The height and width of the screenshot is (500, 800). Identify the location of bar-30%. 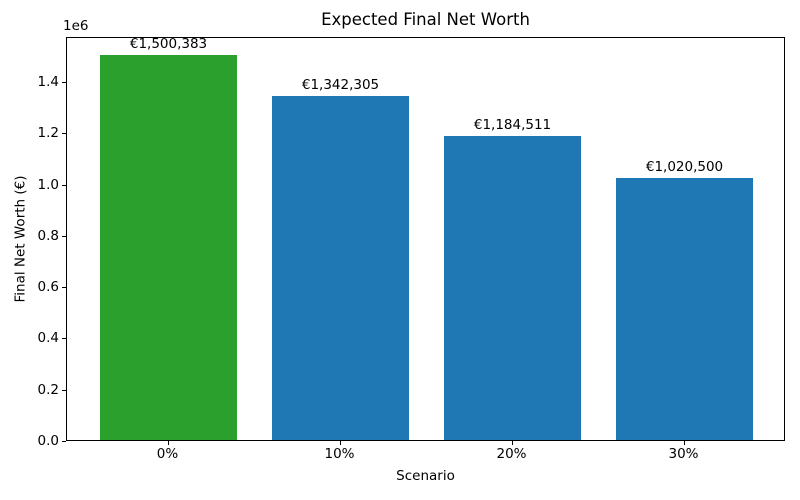
(684, 309).